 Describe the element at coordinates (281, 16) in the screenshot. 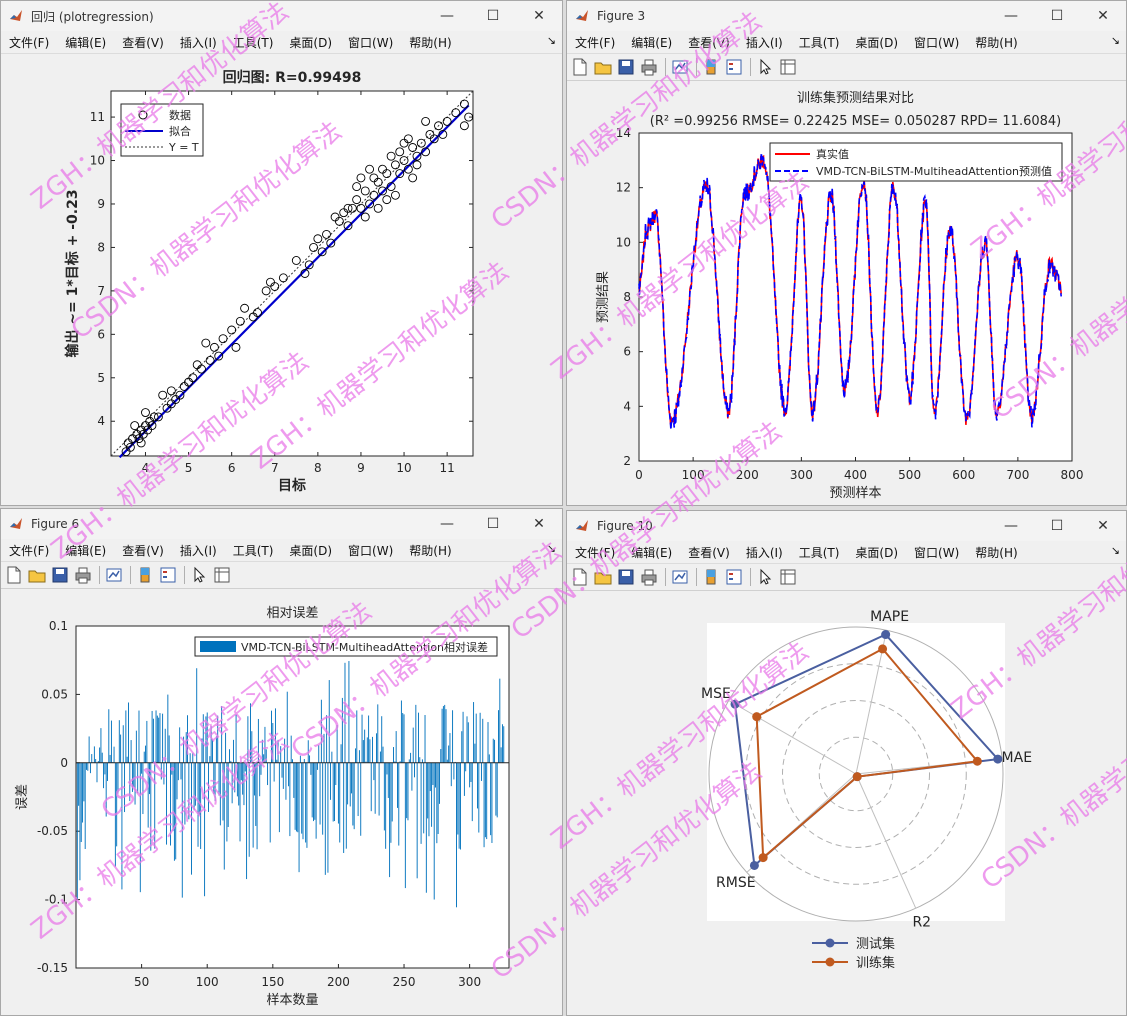

I see `title-bar: 回归 (plotregression) — ☐ ✕` at that location.